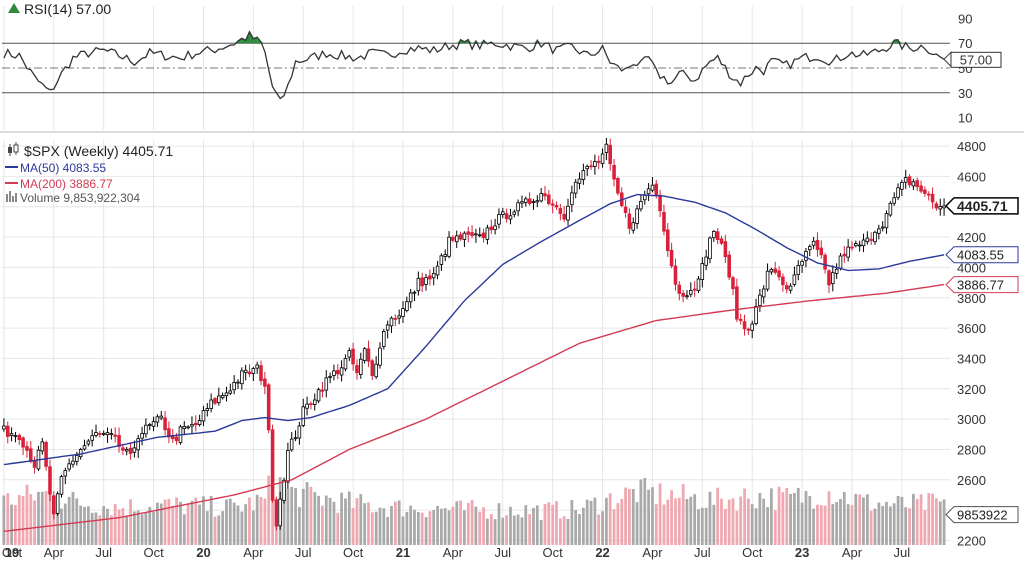 The image size is (1024, 565). I want to click on x-tick-label: Oct, so click(353, 552).